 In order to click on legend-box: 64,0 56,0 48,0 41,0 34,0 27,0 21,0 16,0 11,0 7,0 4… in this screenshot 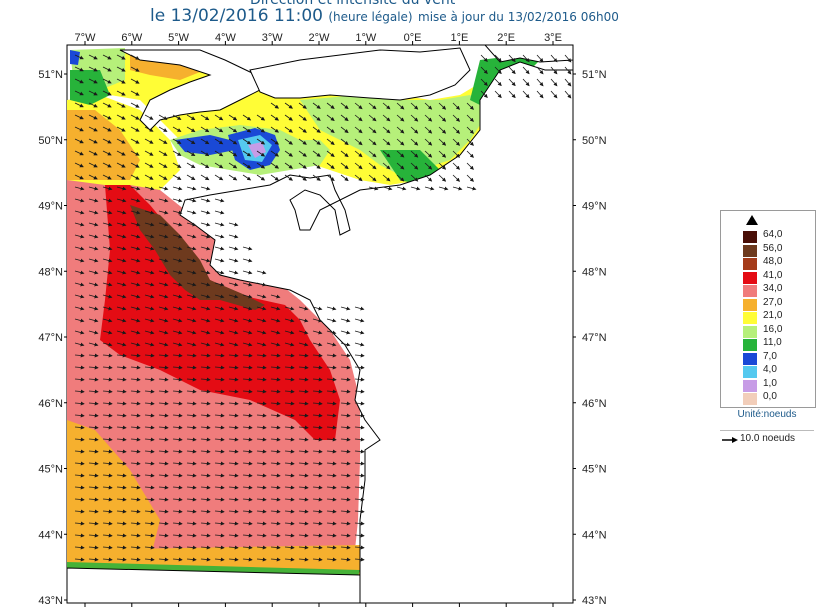, I will do `click(768, 309)`.